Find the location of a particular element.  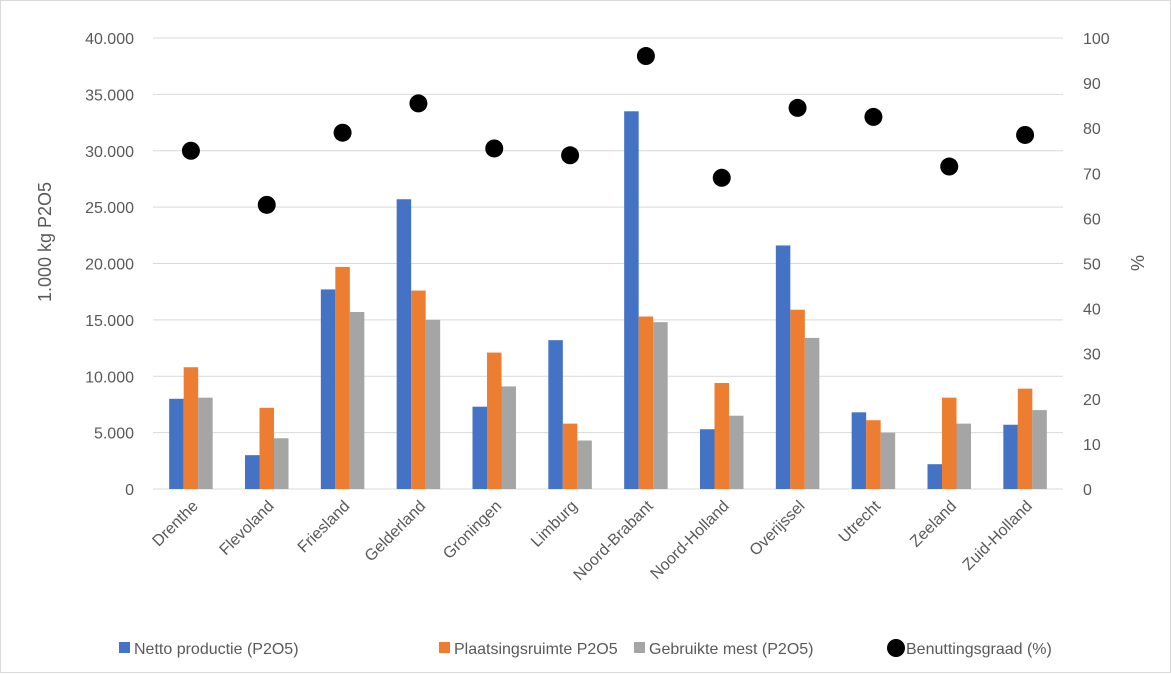

y-tick-label: 35.000 is located at coordinates (109, 95).